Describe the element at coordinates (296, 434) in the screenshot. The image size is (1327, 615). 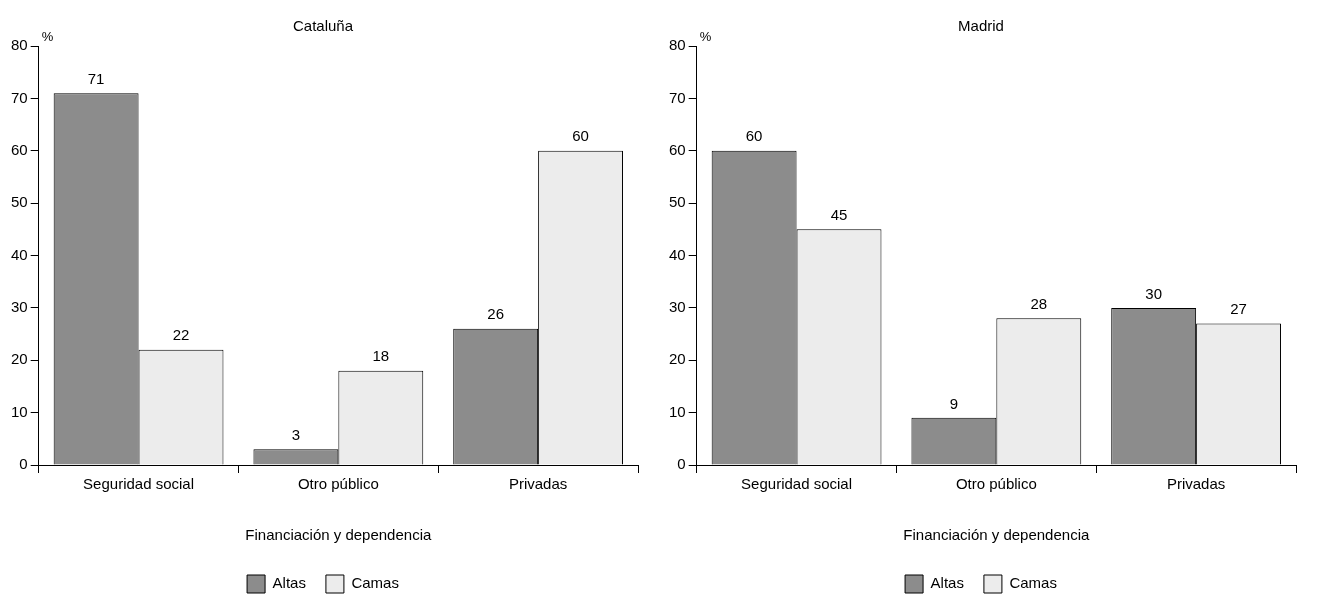
I see `data-label: 3` at that location.